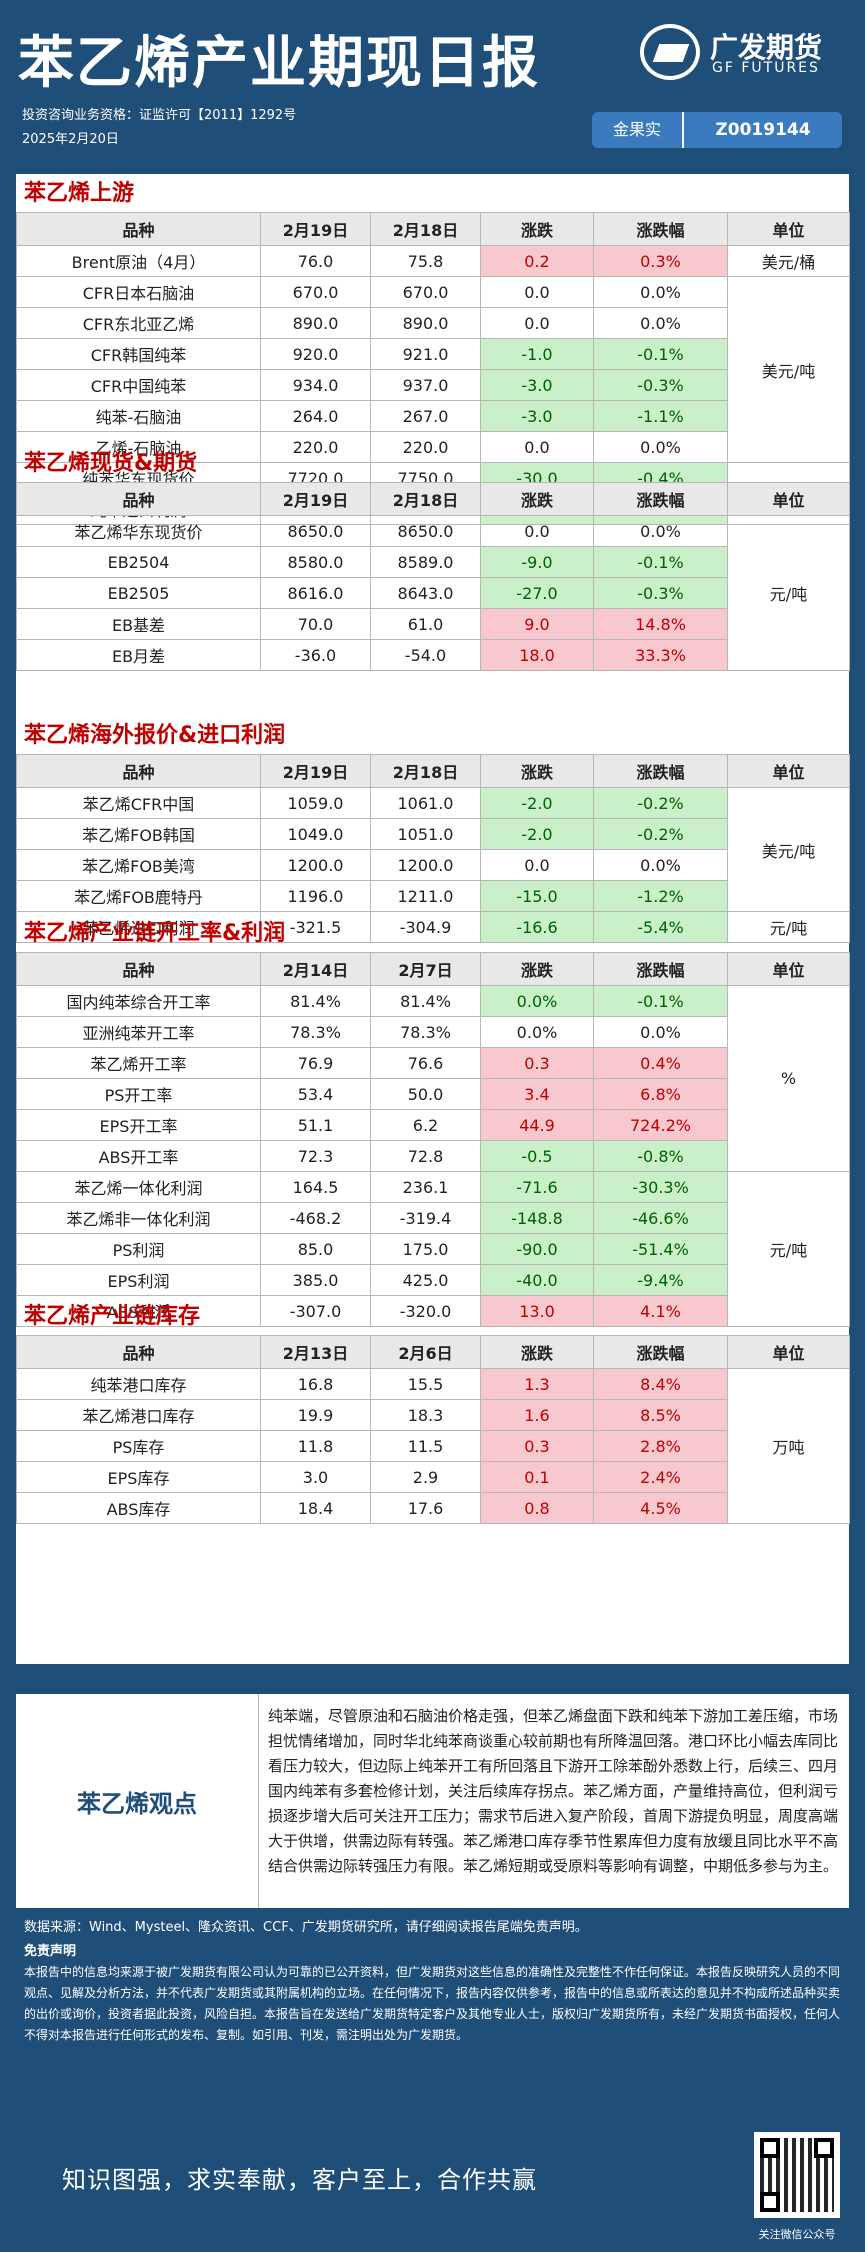 Image resolution: width=865 pixels, height=2252 pixels. What do you see at coordinates (138, 385) in the screenshot?
I see `item-name: CFR中国纯苯` at bounding box center [138, 385].